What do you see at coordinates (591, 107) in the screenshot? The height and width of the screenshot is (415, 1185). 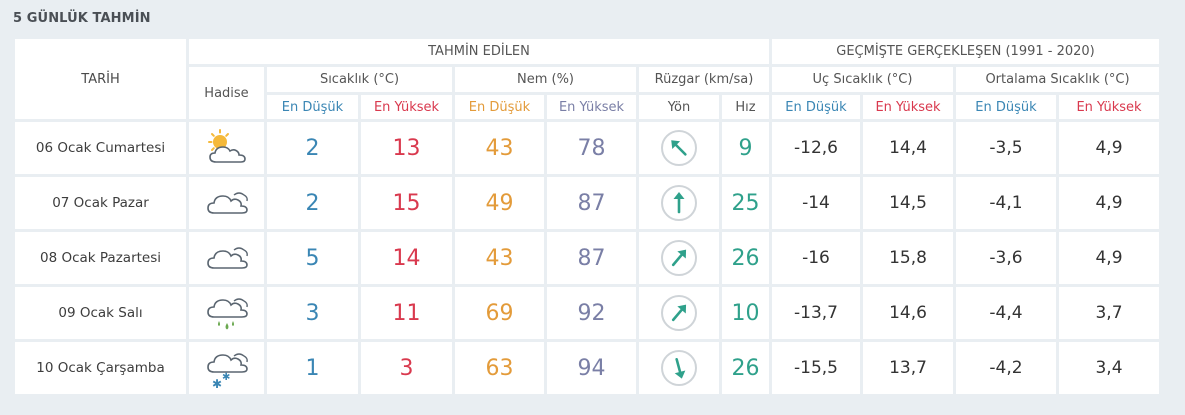 I see `subheader-hum-high: En Yüksek` at bounding box center [591, 107].